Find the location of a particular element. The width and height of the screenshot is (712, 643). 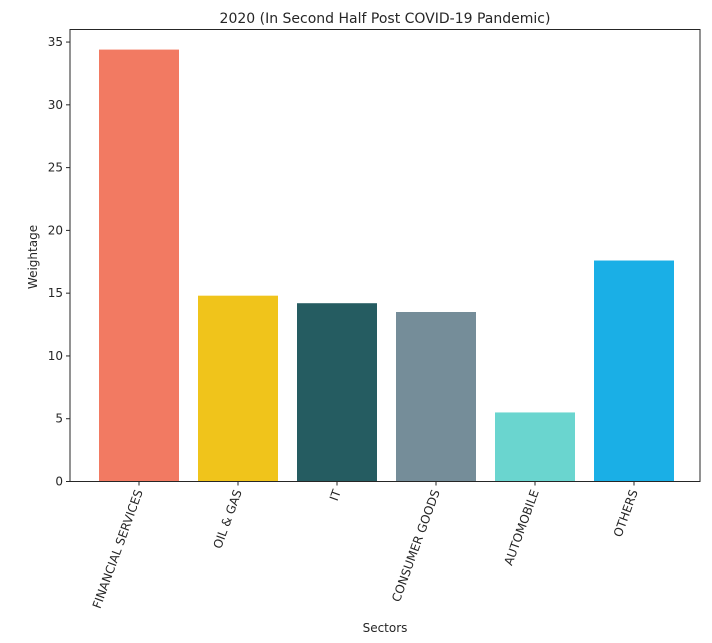

y-tick-label: 10 is located at coordinates (55, 356).